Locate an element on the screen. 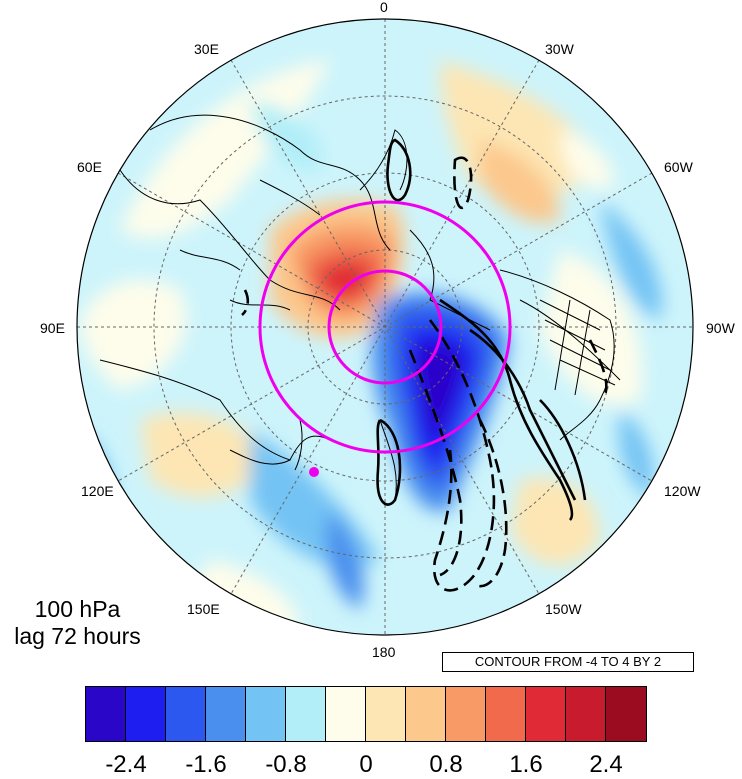 The height and width of the screenshot is (779, 742). colorbar-tick-label: -2.4 is located at coordinates (126, 764).